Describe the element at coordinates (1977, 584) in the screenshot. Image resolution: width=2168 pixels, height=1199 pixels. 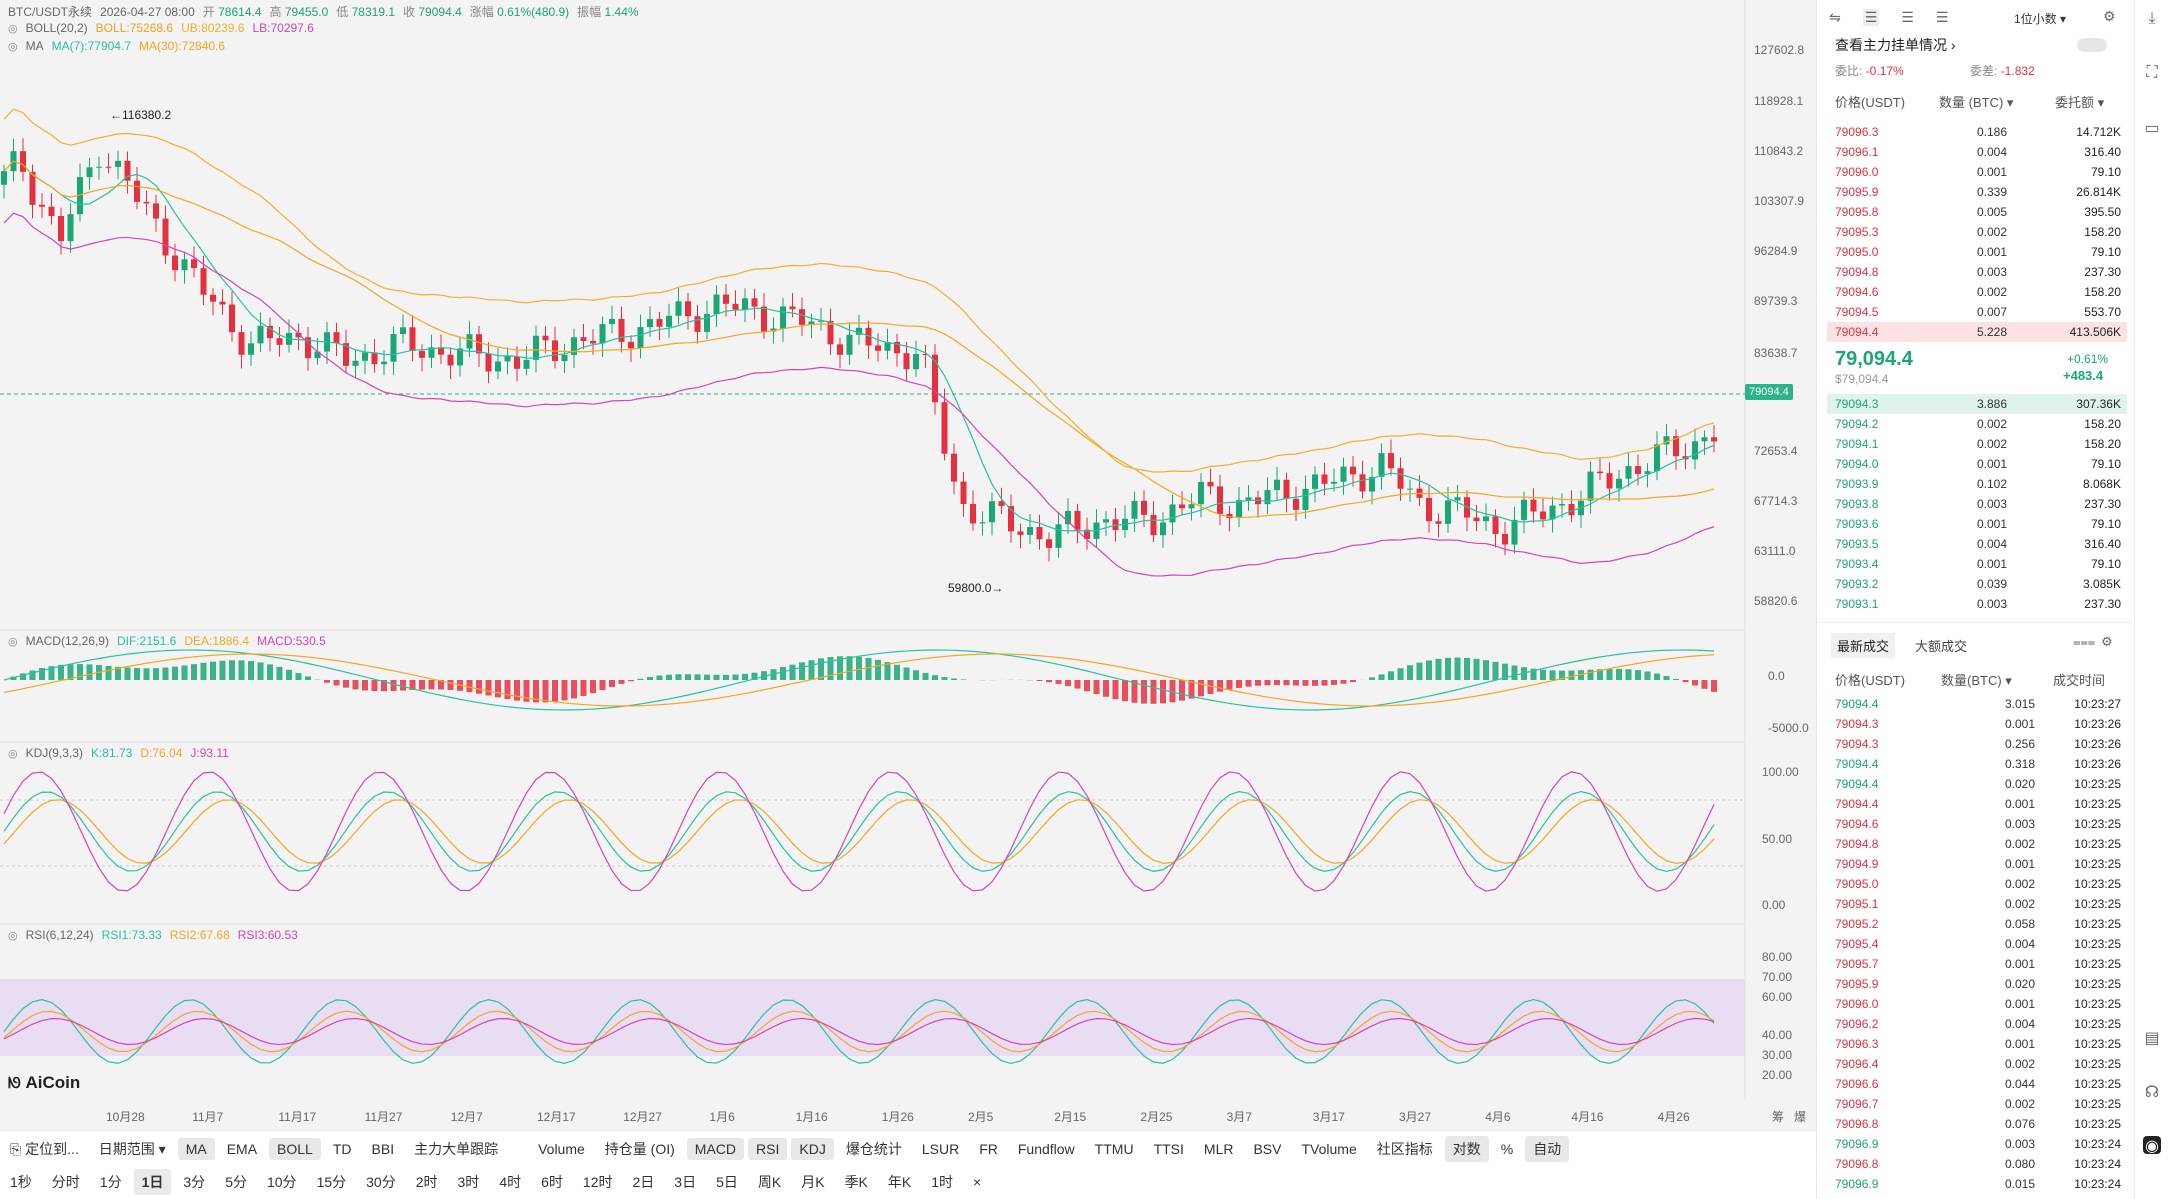
I see `bid-row: 79093.2 0.039 3.085K` at that location.